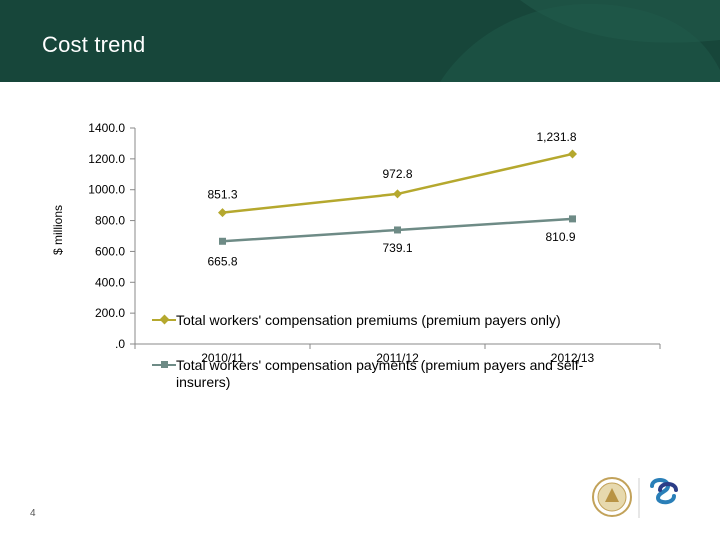 This screenshot has height=540, width=720. Describe the element at coordinates (560, 237) in the screenshot. I see `data-label: 810.9` at that location.